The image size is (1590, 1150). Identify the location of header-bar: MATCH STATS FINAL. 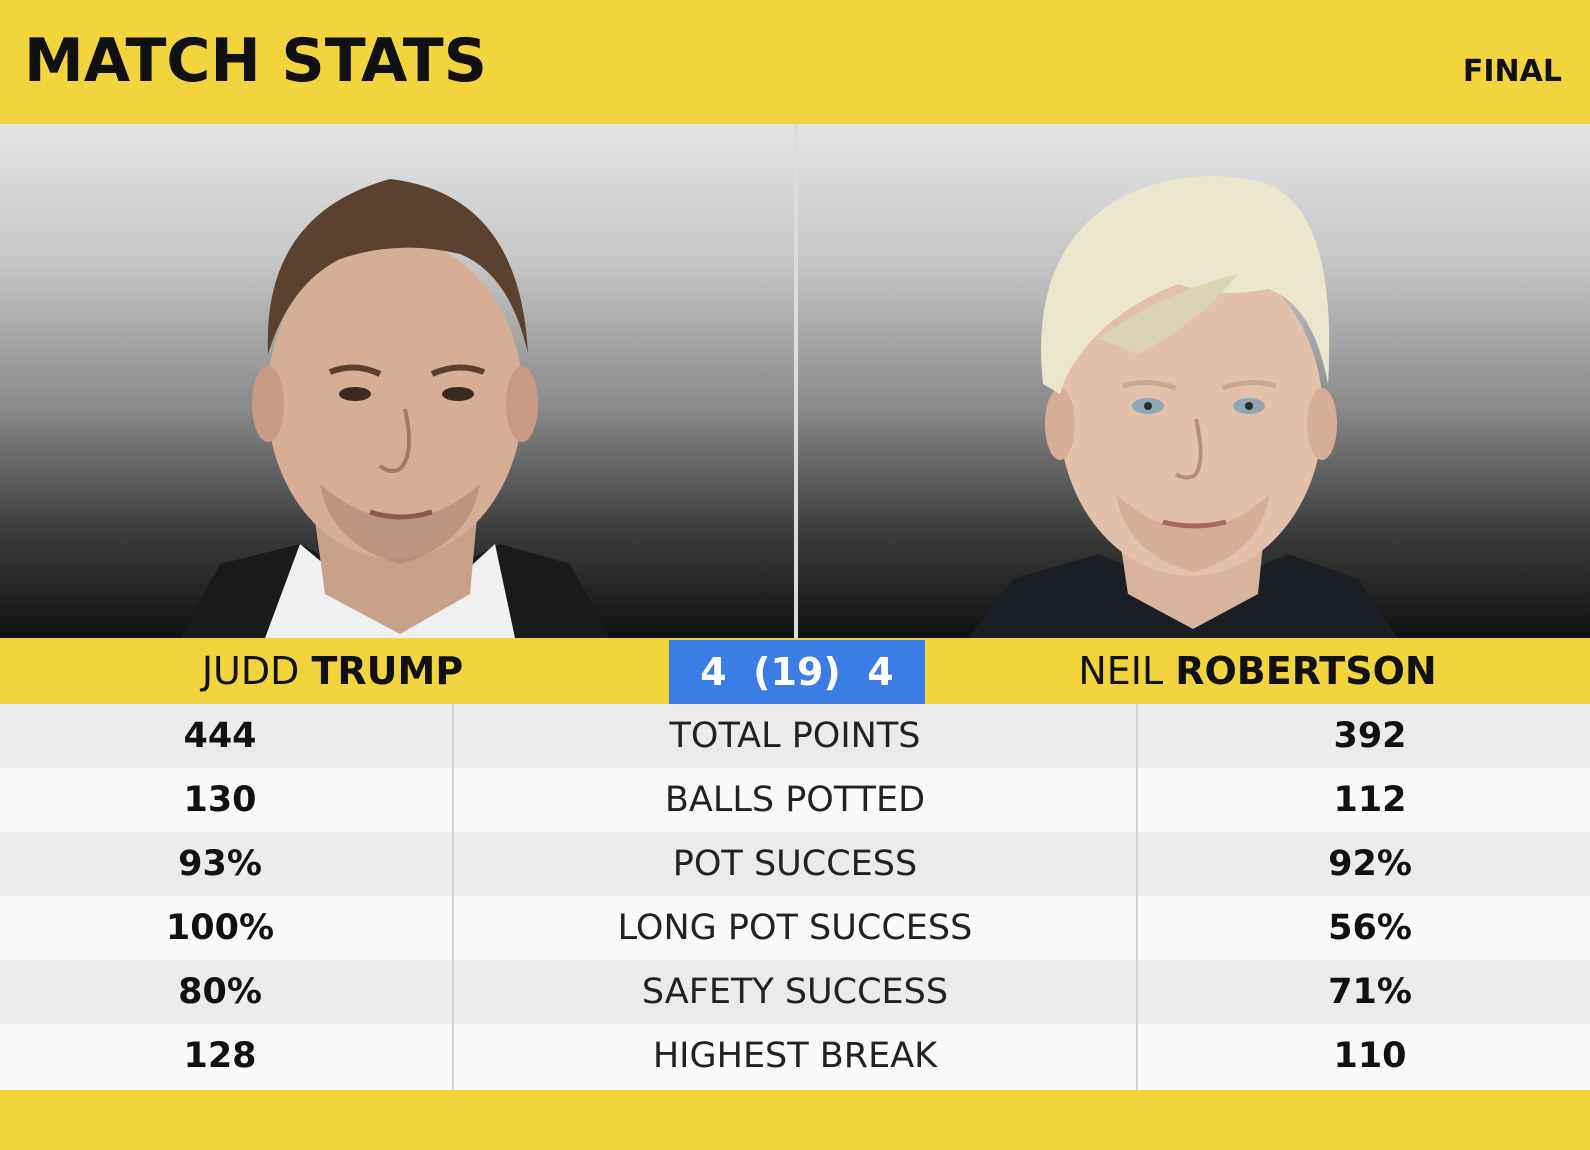
(795, 62).